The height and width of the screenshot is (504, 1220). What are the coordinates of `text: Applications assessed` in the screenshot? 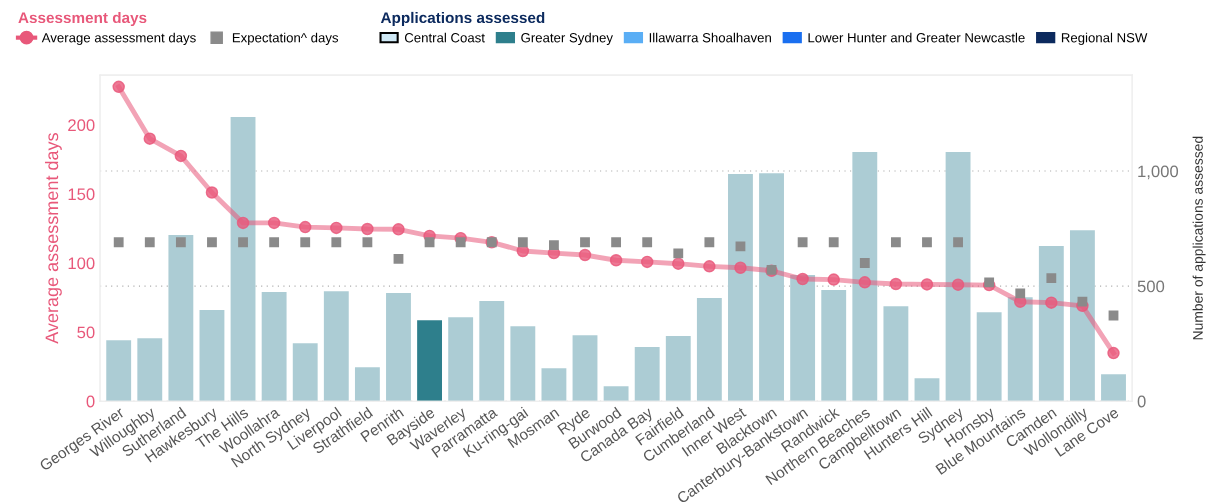 It's located at (462, 19).